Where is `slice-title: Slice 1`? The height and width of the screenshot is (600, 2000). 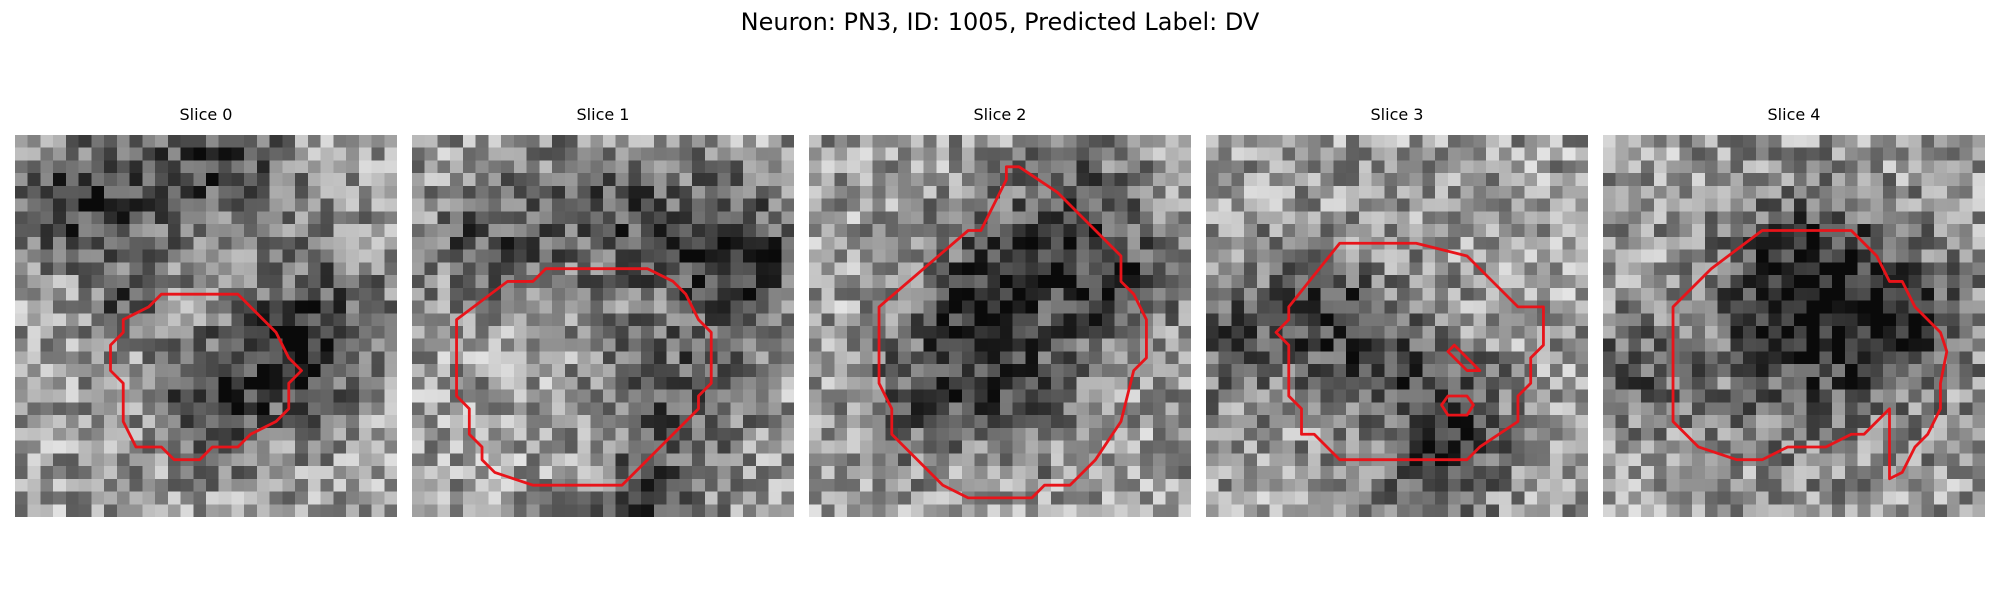 slice-title: Slice 1 is located at coordinates (603, 114).